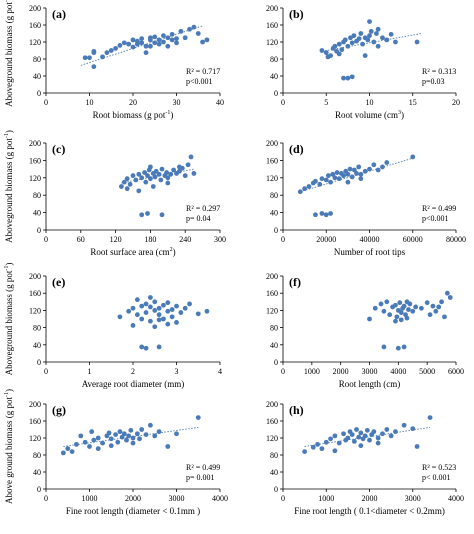 Image resolution: width=474 pixels, height=534 pixels. I want to click on panel-label: (b), so click(296, 14).